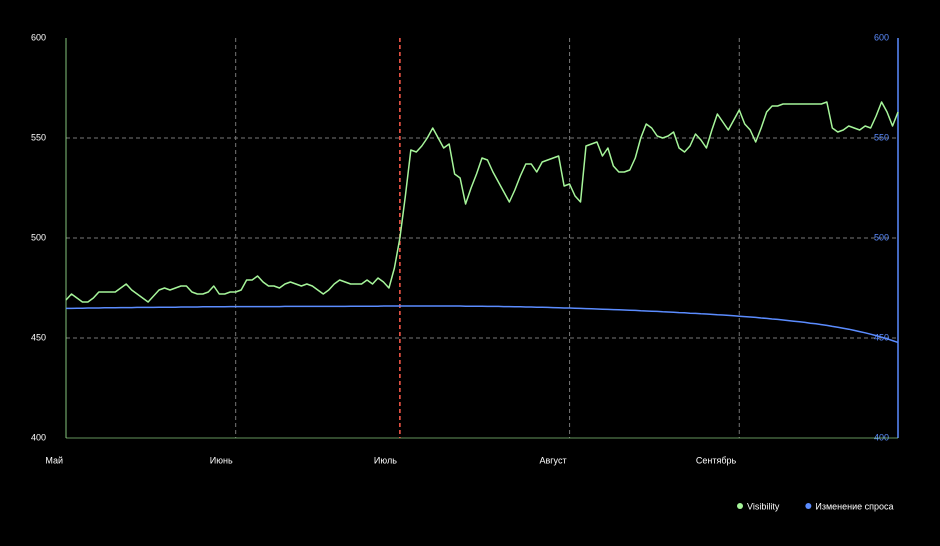  I want to click on y-tick-label: 550, so click(38, 137).